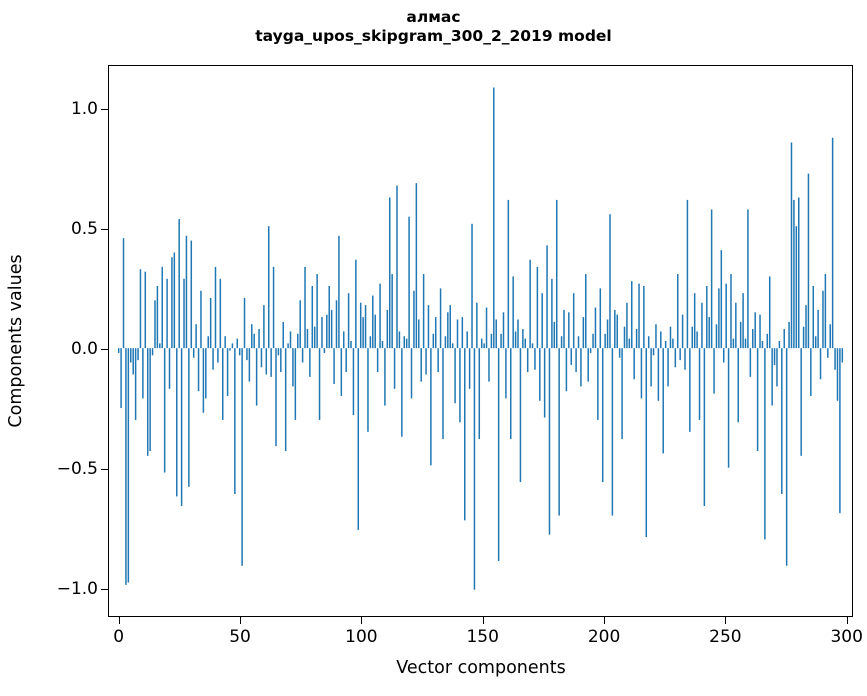 This screenshot has width=867, height=696. I want to click on x-axis-label: Vector components, so click(481, 668).